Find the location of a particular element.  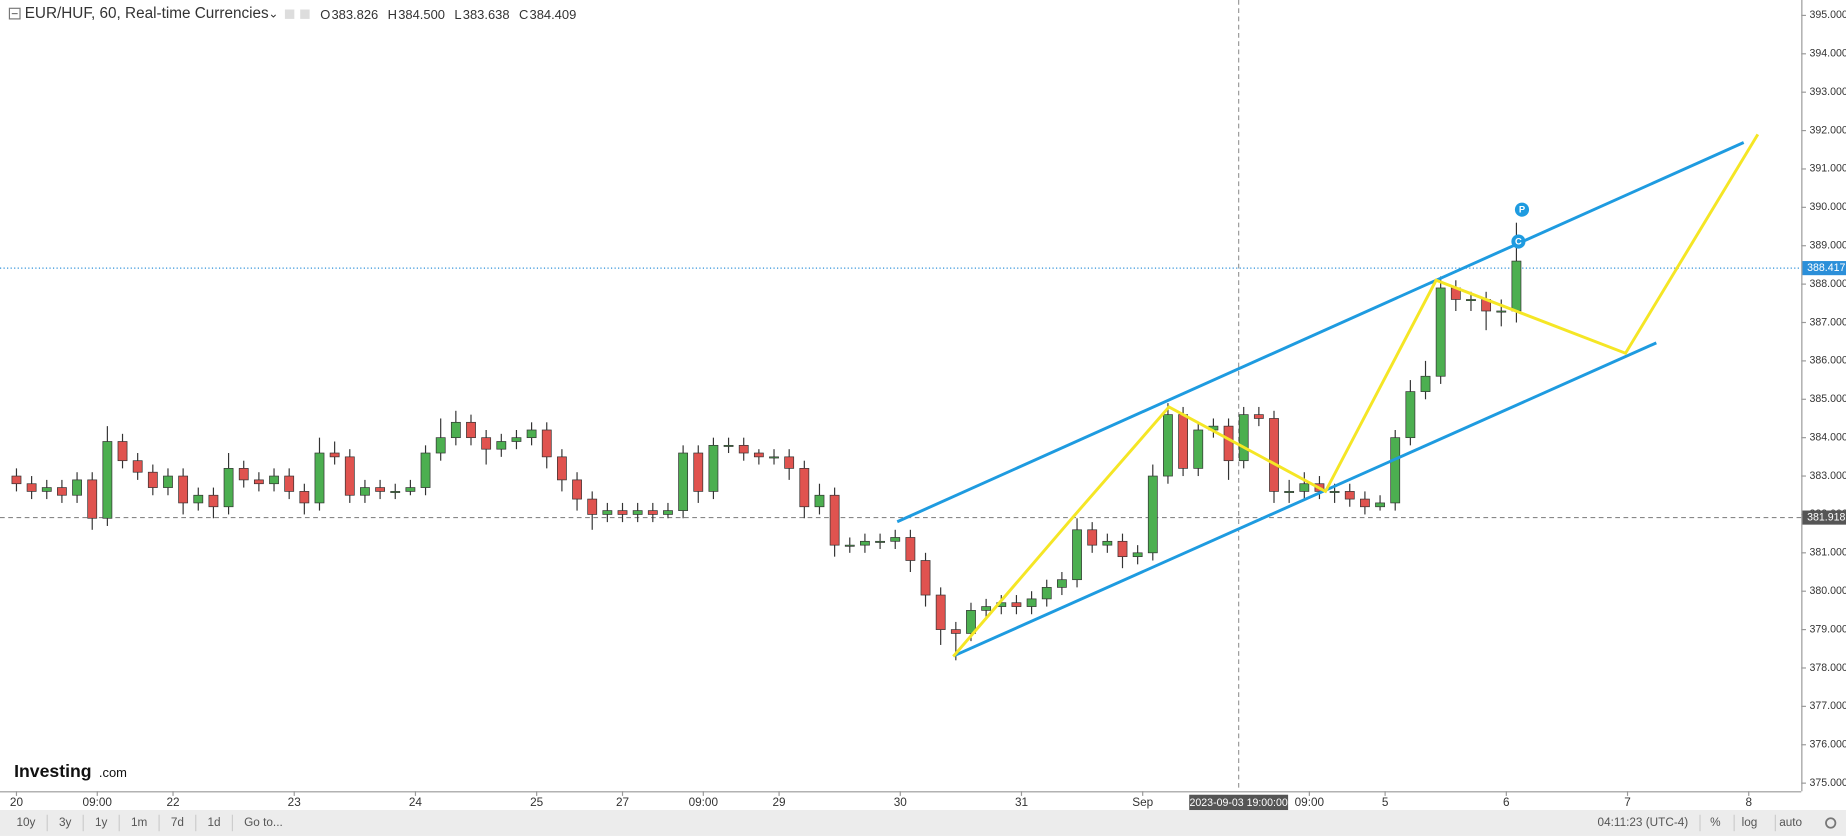

x-tick-label: 20 is located at coordinates (17, 802).